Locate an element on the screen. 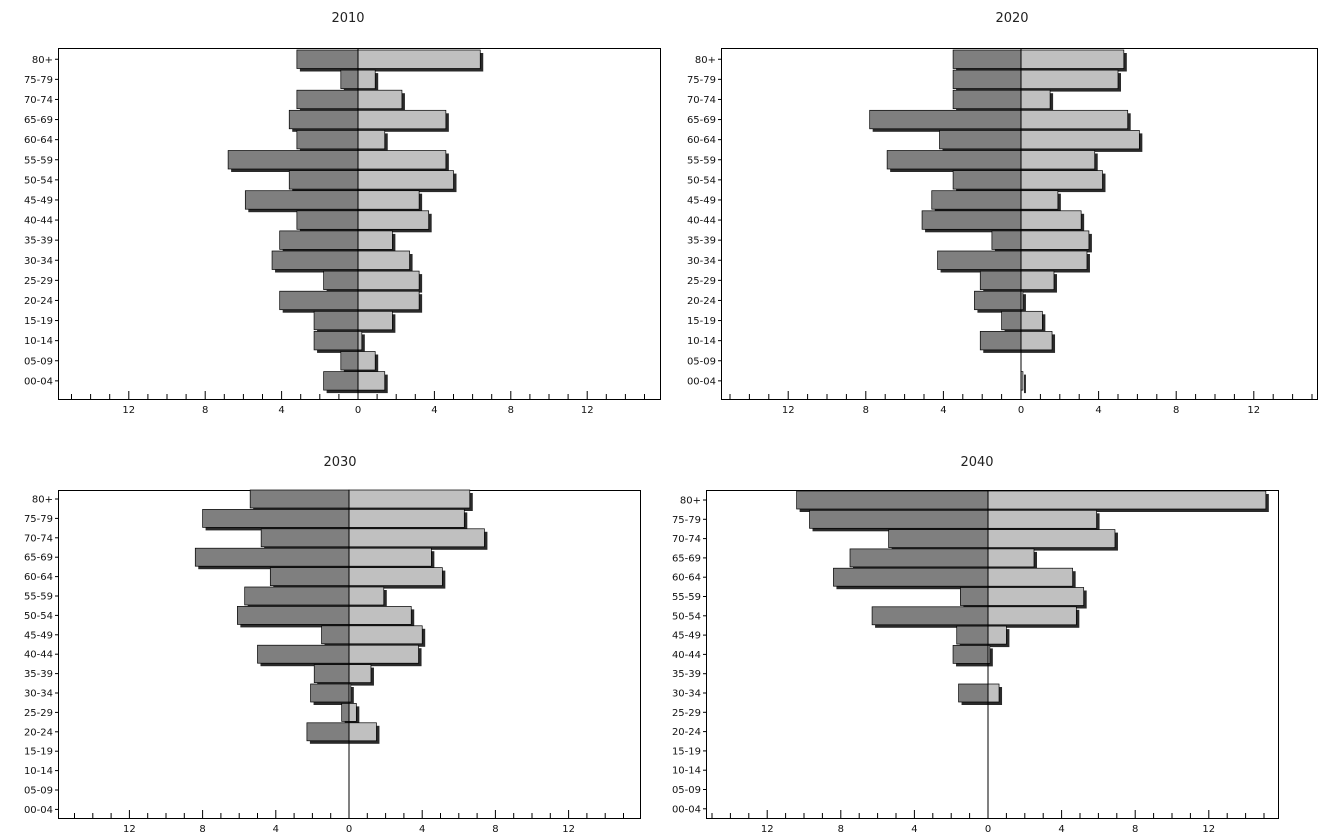 Image resolution: width=1318 pixels, height=840 pixels. category-label: 75-79 is located at coordinates (686, 520).